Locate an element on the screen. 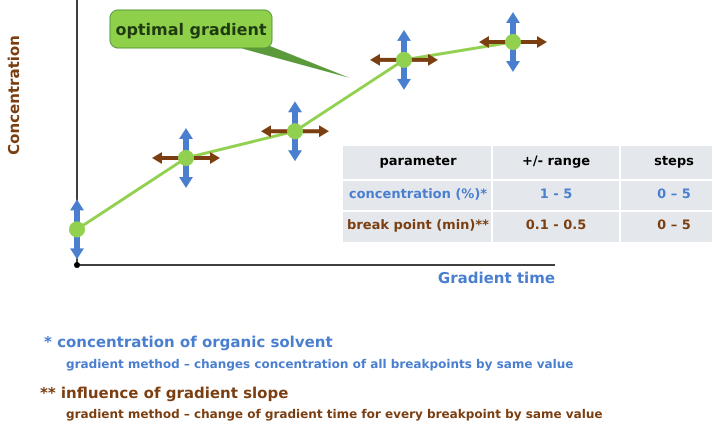 Image resolution: width=719 pixels, height=427 pixels. annotation: 0.1 - 0.5 is located at coordinates (556, 225).